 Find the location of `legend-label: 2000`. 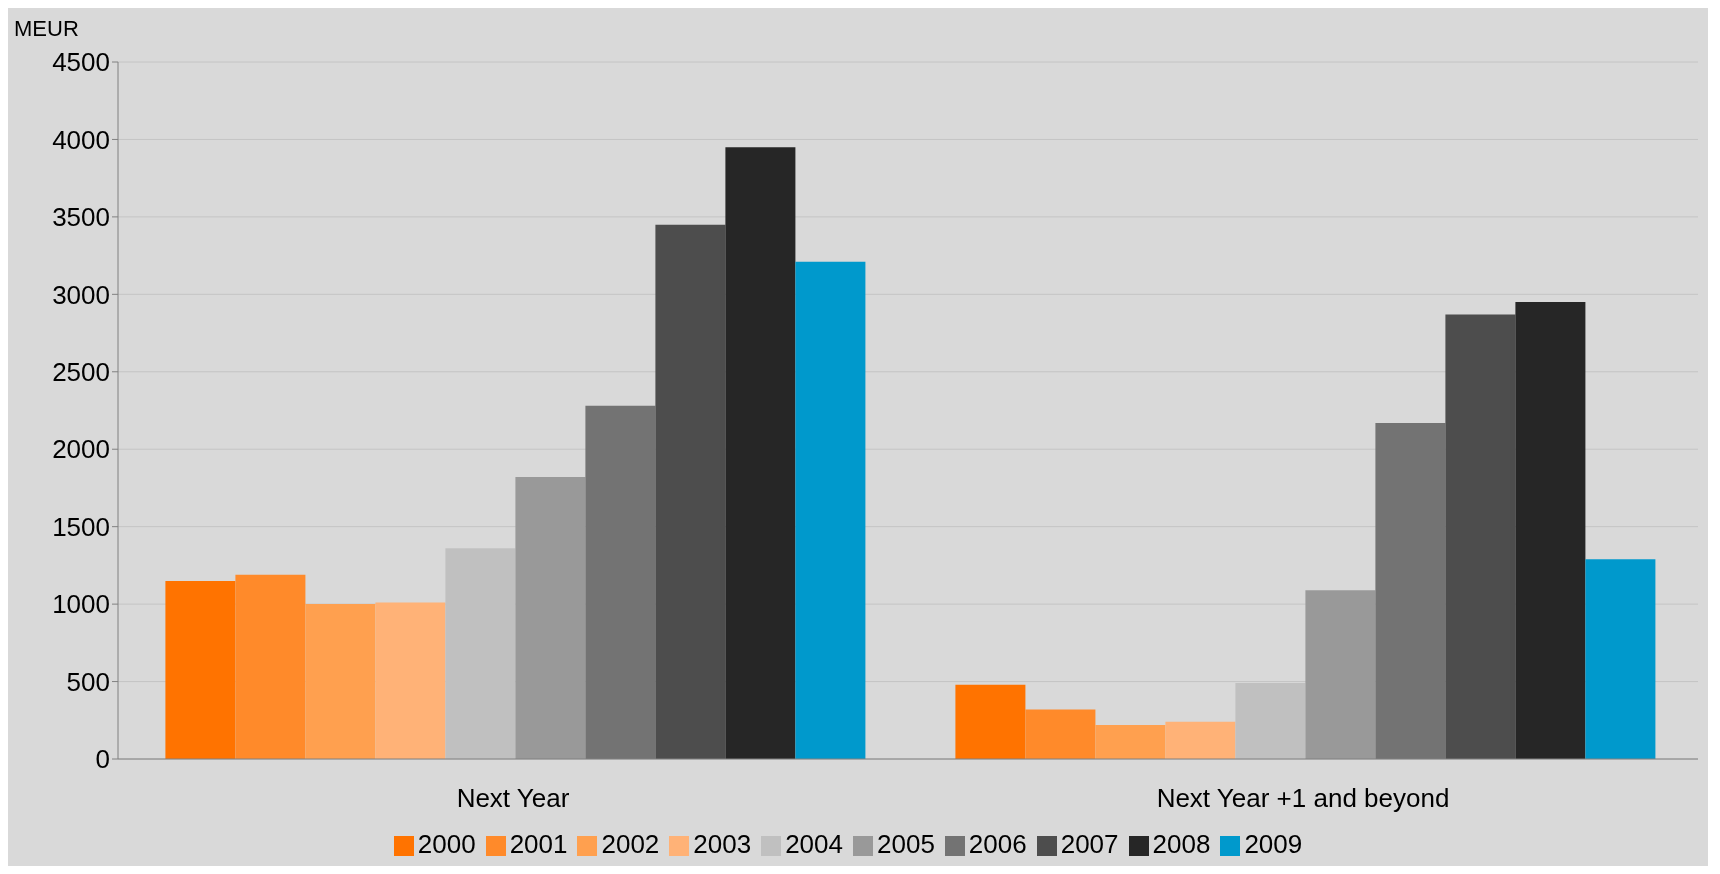

legend-label: 2000 is located at coordinates (446, 844).